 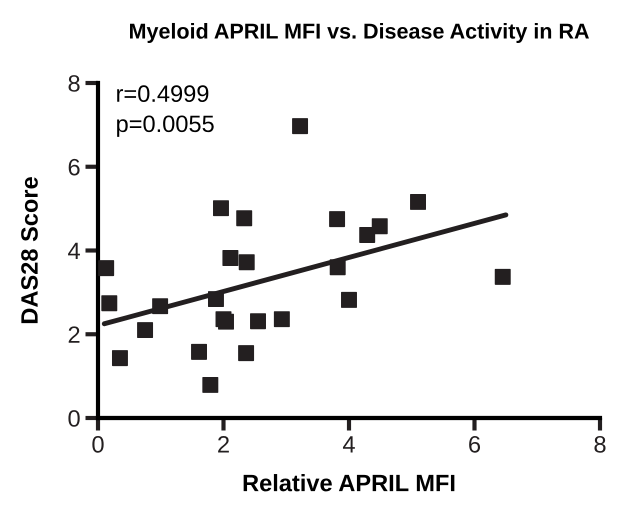 I want to click on annotation: r=0.4999, so click(x=162, y=93).